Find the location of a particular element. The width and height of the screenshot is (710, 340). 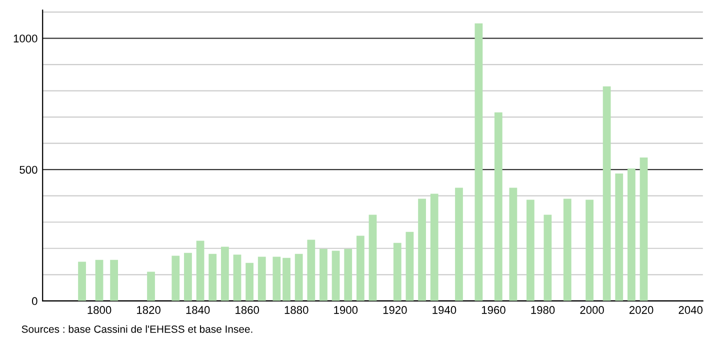

y-tick-label: 1000 is located at coordinates (26, 38).